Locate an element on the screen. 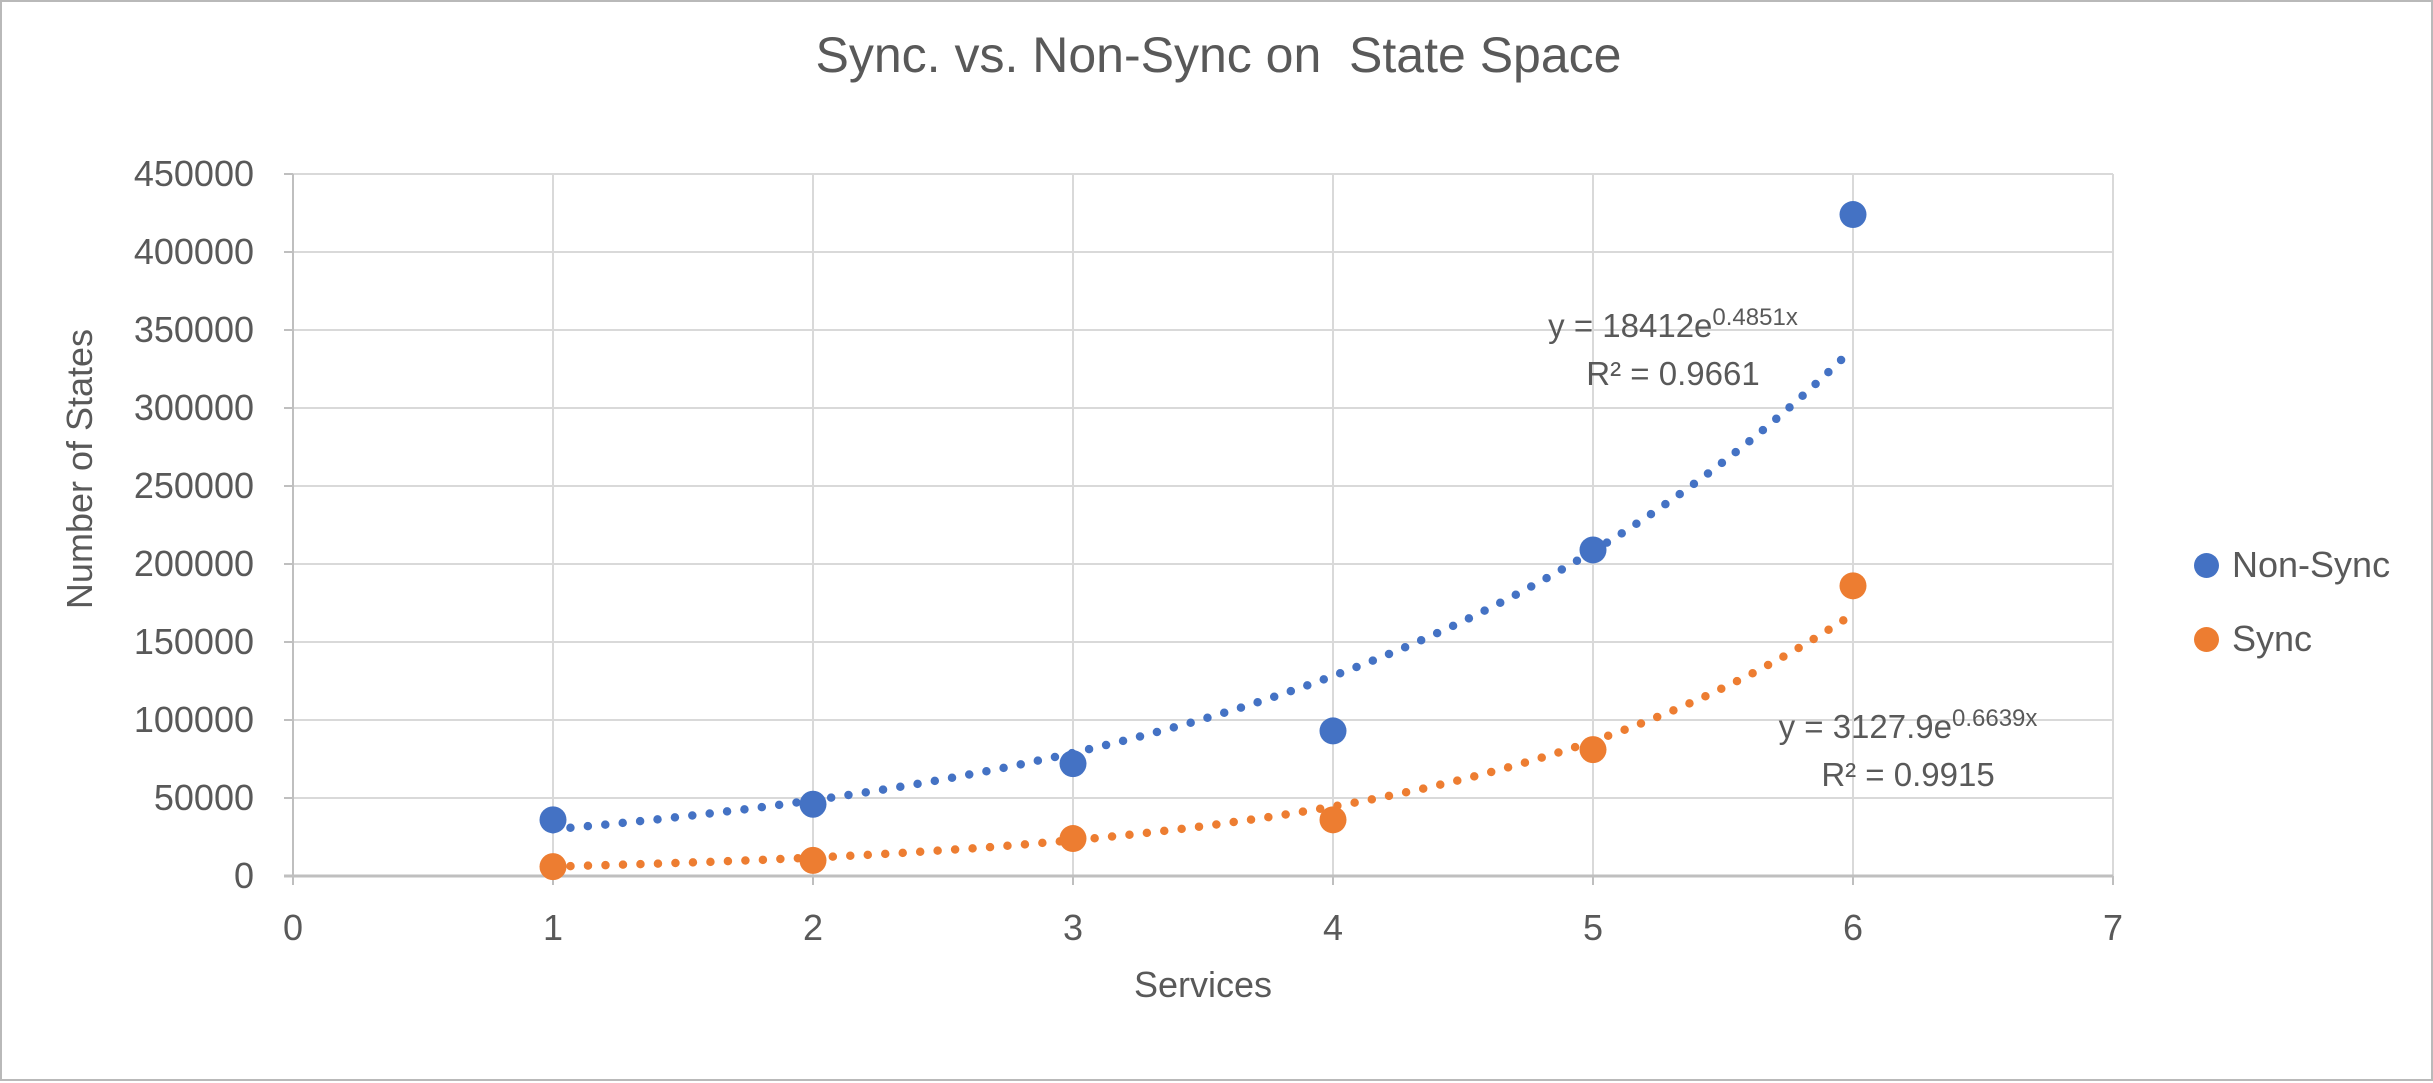  y-tick-label: 300000 is located at coordinates (193, 407).